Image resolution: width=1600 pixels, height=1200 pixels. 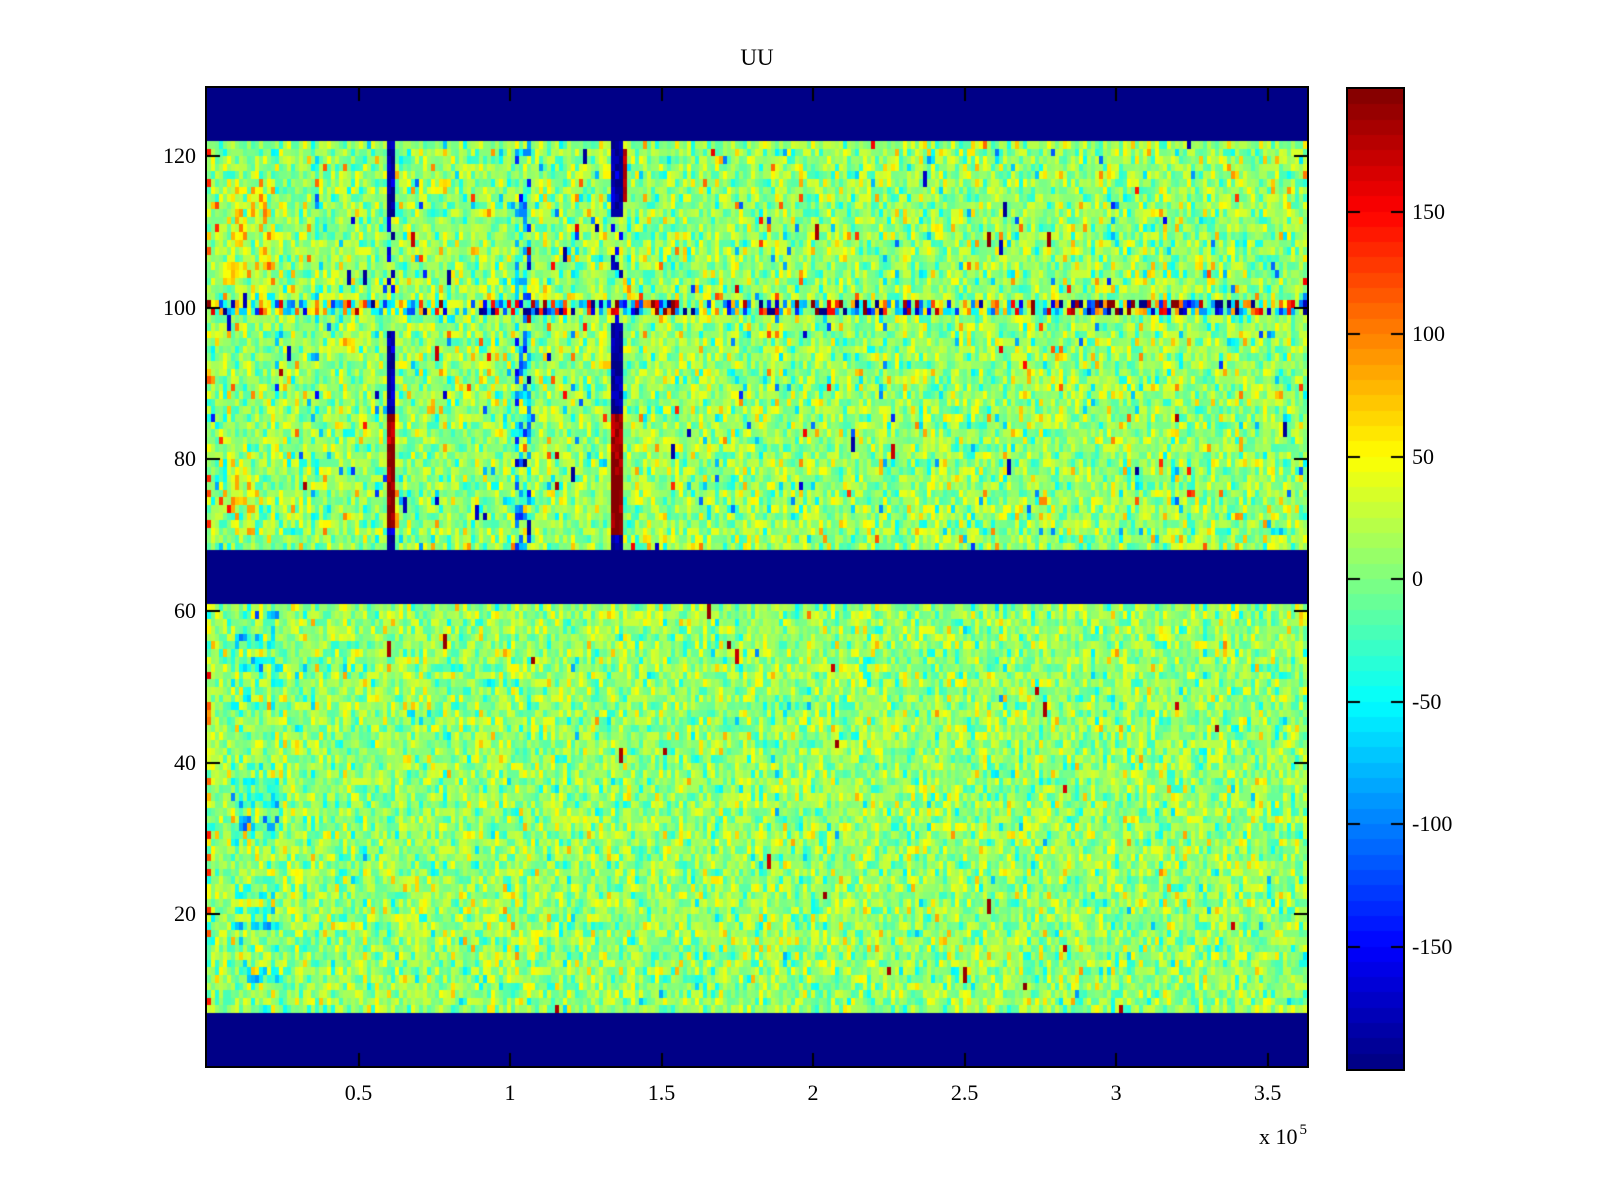 What do you see at coordinates (1428, 211) in the screenshot?
I see `colorbar-tick-label: 150` at bounding box center [1428, 211].